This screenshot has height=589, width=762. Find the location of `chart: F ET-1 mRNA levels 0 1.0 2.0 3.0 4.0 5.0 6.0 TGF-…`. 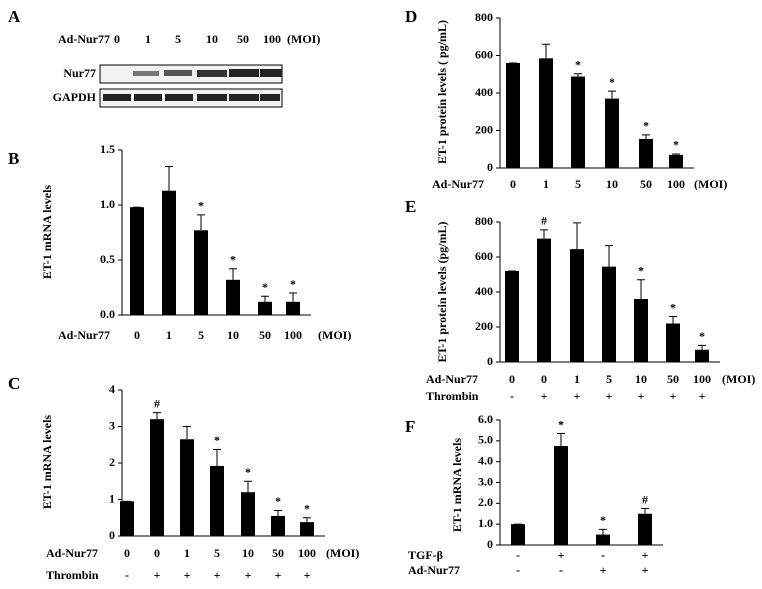

chart: F ET-1 mRNA levels 0 1.0 2.0 3.0 4.0 5.0 6.0 TGF-… is located at coordinates (534, 494).